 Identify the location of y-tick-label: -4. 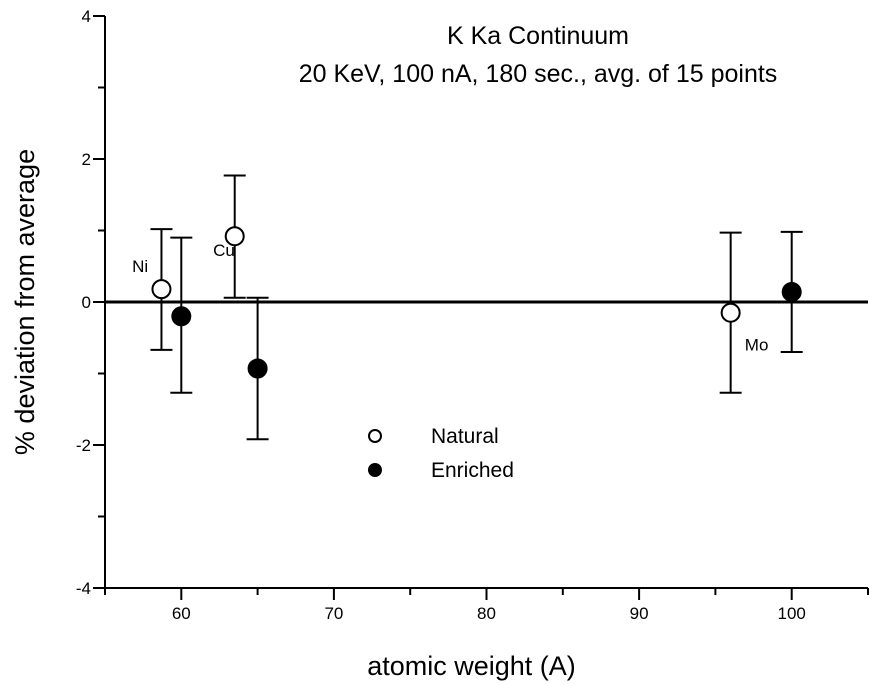
(83, 588).